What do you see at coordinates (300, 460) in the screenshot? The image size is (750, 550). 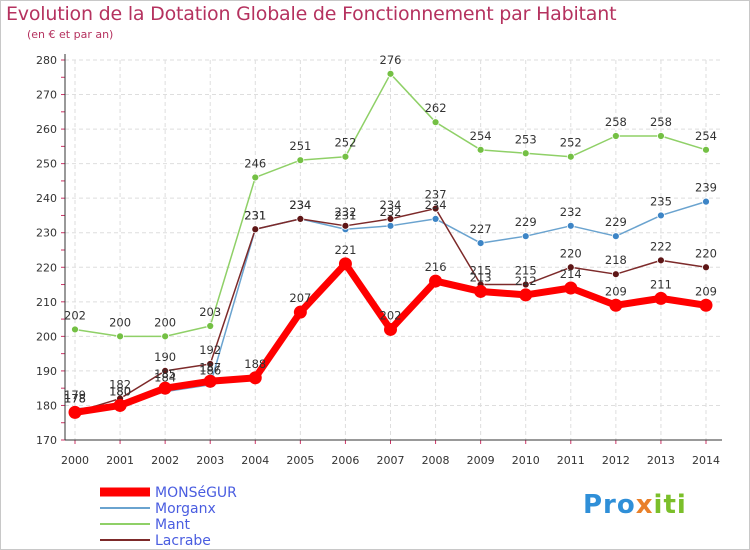 I see `x-tick-label: 2005` at bounding box center [300, 460].